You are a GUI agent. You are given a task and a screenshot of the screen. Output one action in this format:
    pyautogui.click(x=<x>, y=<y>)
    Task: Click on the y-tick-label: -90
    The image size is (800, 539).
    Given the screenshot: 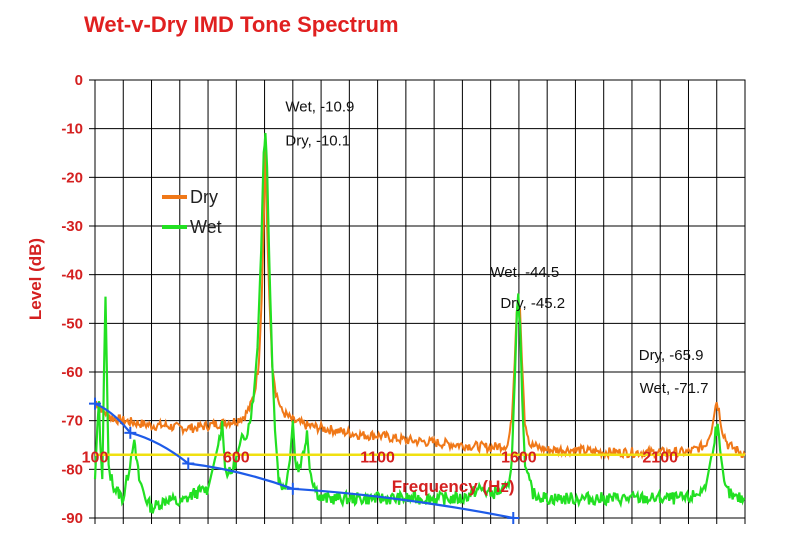 What is the action you would take?
    pyautogui.click(x=72, y=518)
    